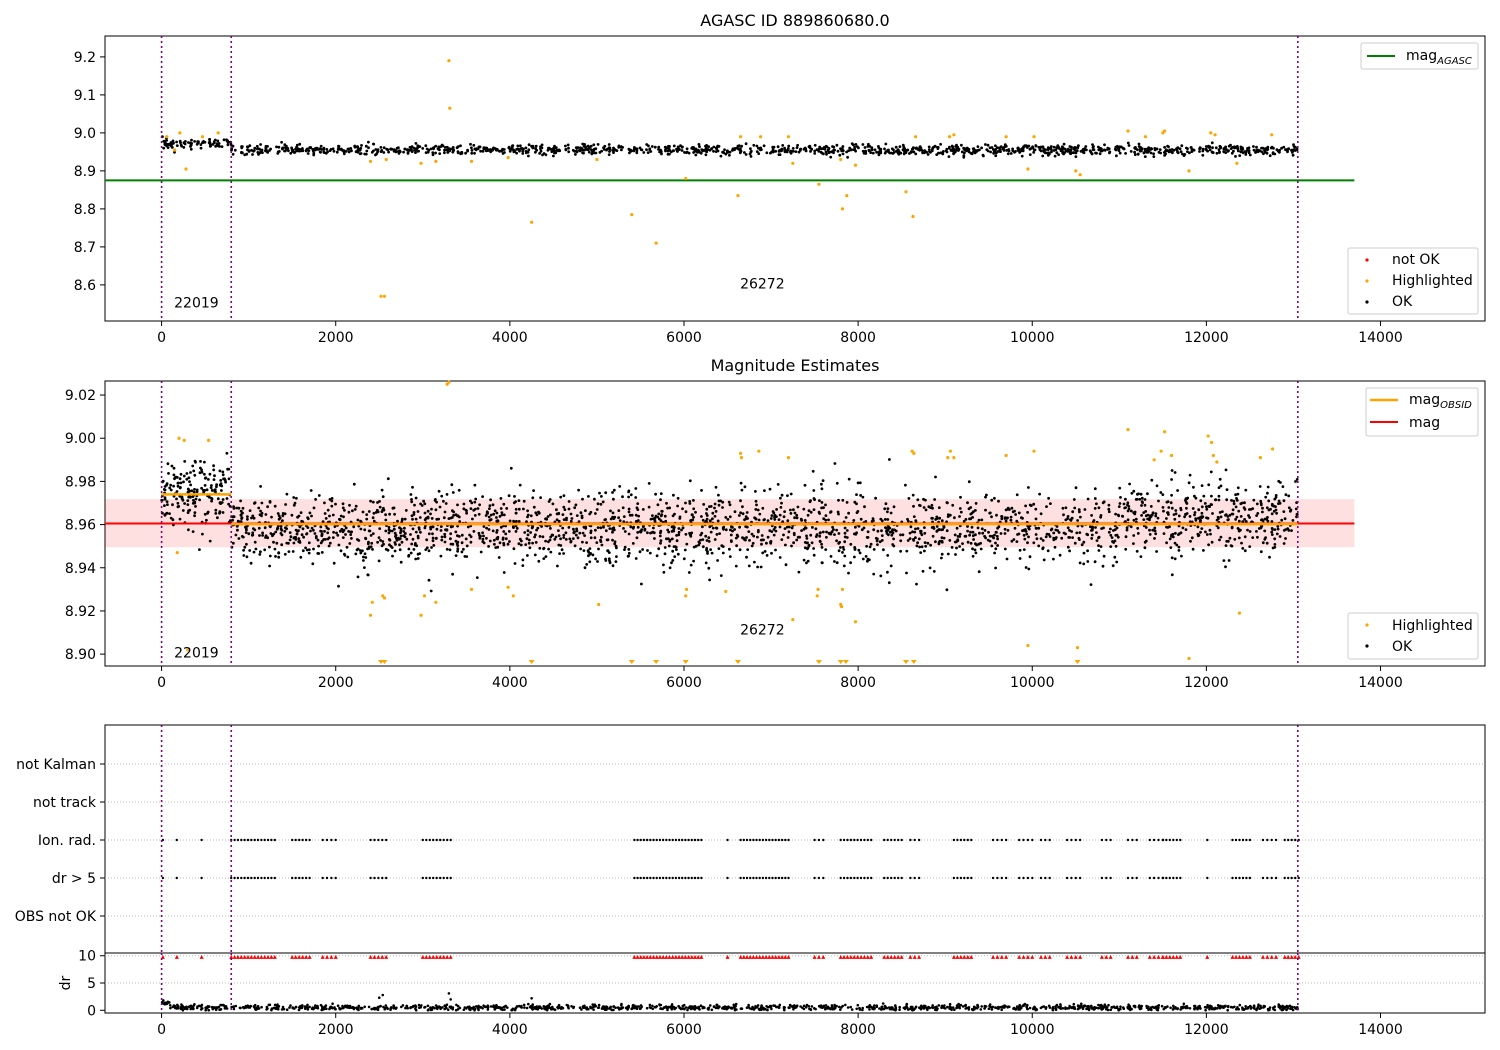 The image size is (1500, 1050). What do you see at coordinates (1367, 302) in the screenshot?
I see `legend-marker-ok` at bounding box center [1367, 302].